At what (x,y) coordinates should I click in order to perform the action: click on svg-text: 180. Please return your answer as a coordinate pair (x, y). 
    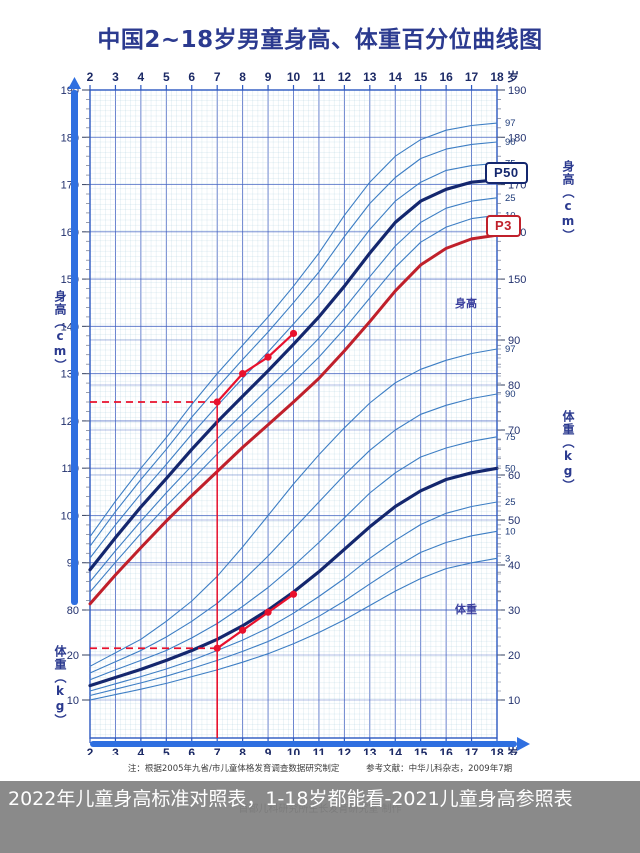
    Looking at the image, I should click on (517, 138).